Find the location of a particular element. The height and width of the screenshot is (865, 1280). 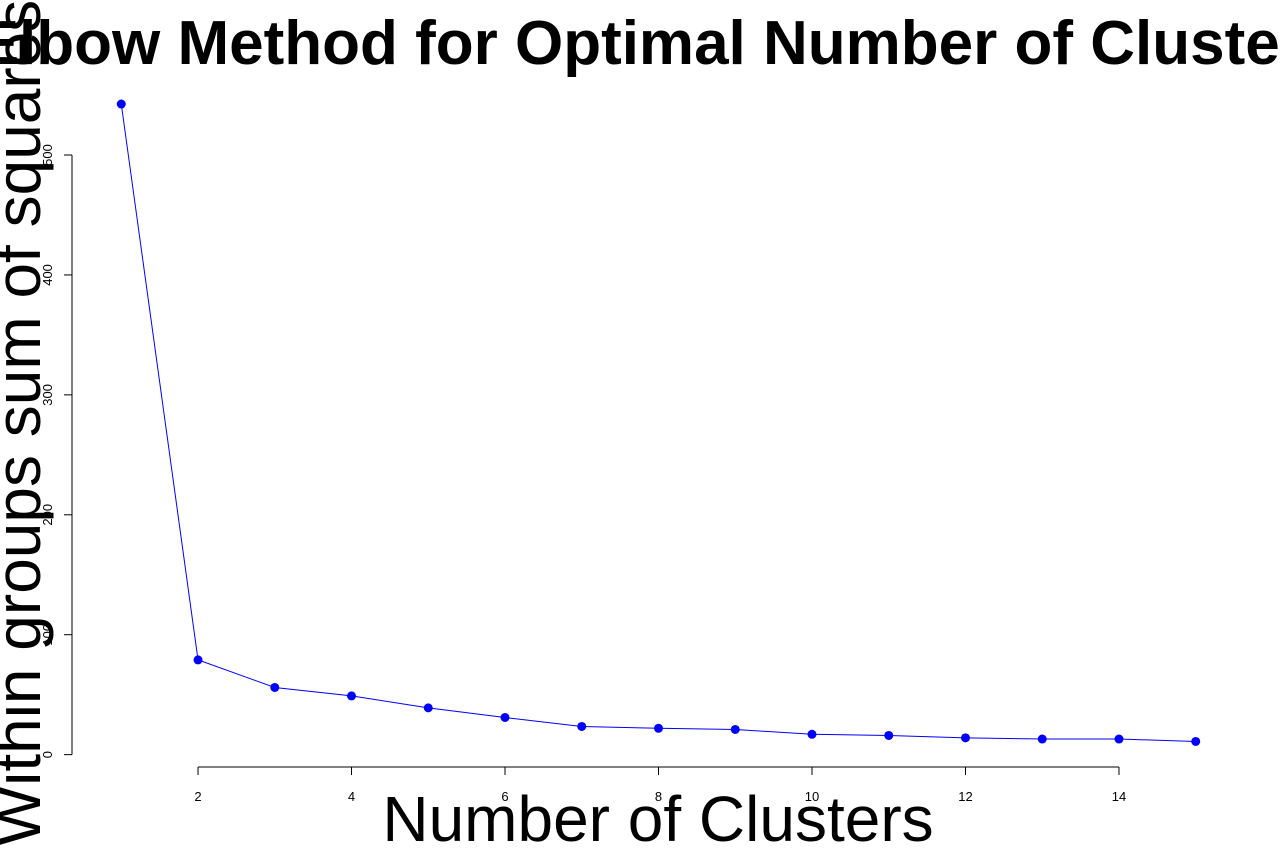

x-tick-label: 2 is located at coordinates (197, 796).